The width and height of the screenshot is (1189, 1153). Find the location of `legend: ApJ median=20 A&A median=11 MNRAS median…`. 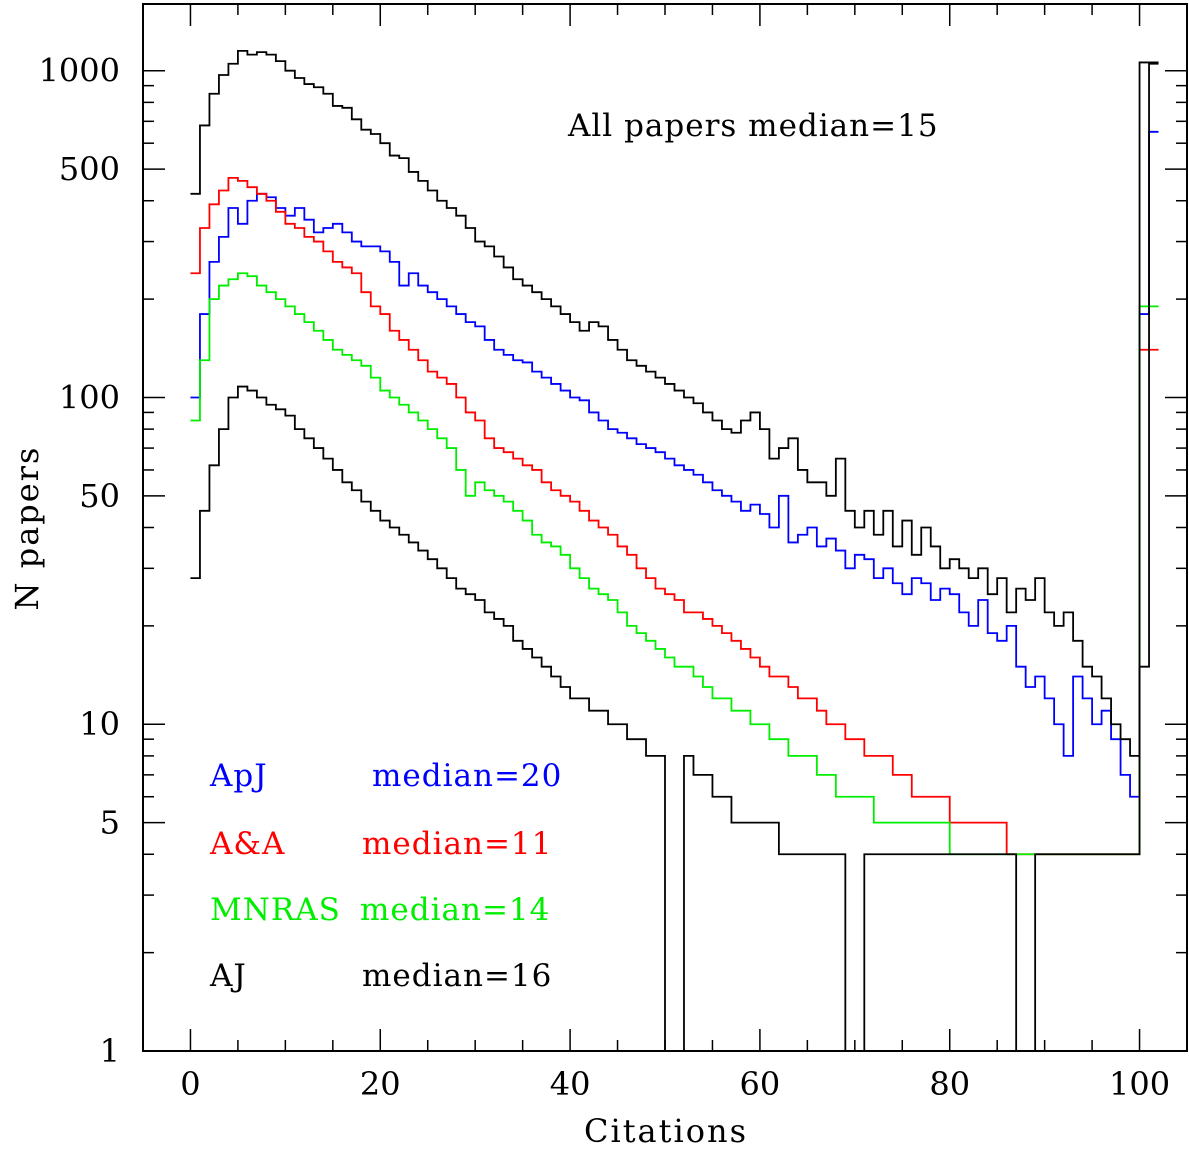

legend: ApJ median=20 A&A median=11 MNRAS median… is located at coordinates (385, 876).